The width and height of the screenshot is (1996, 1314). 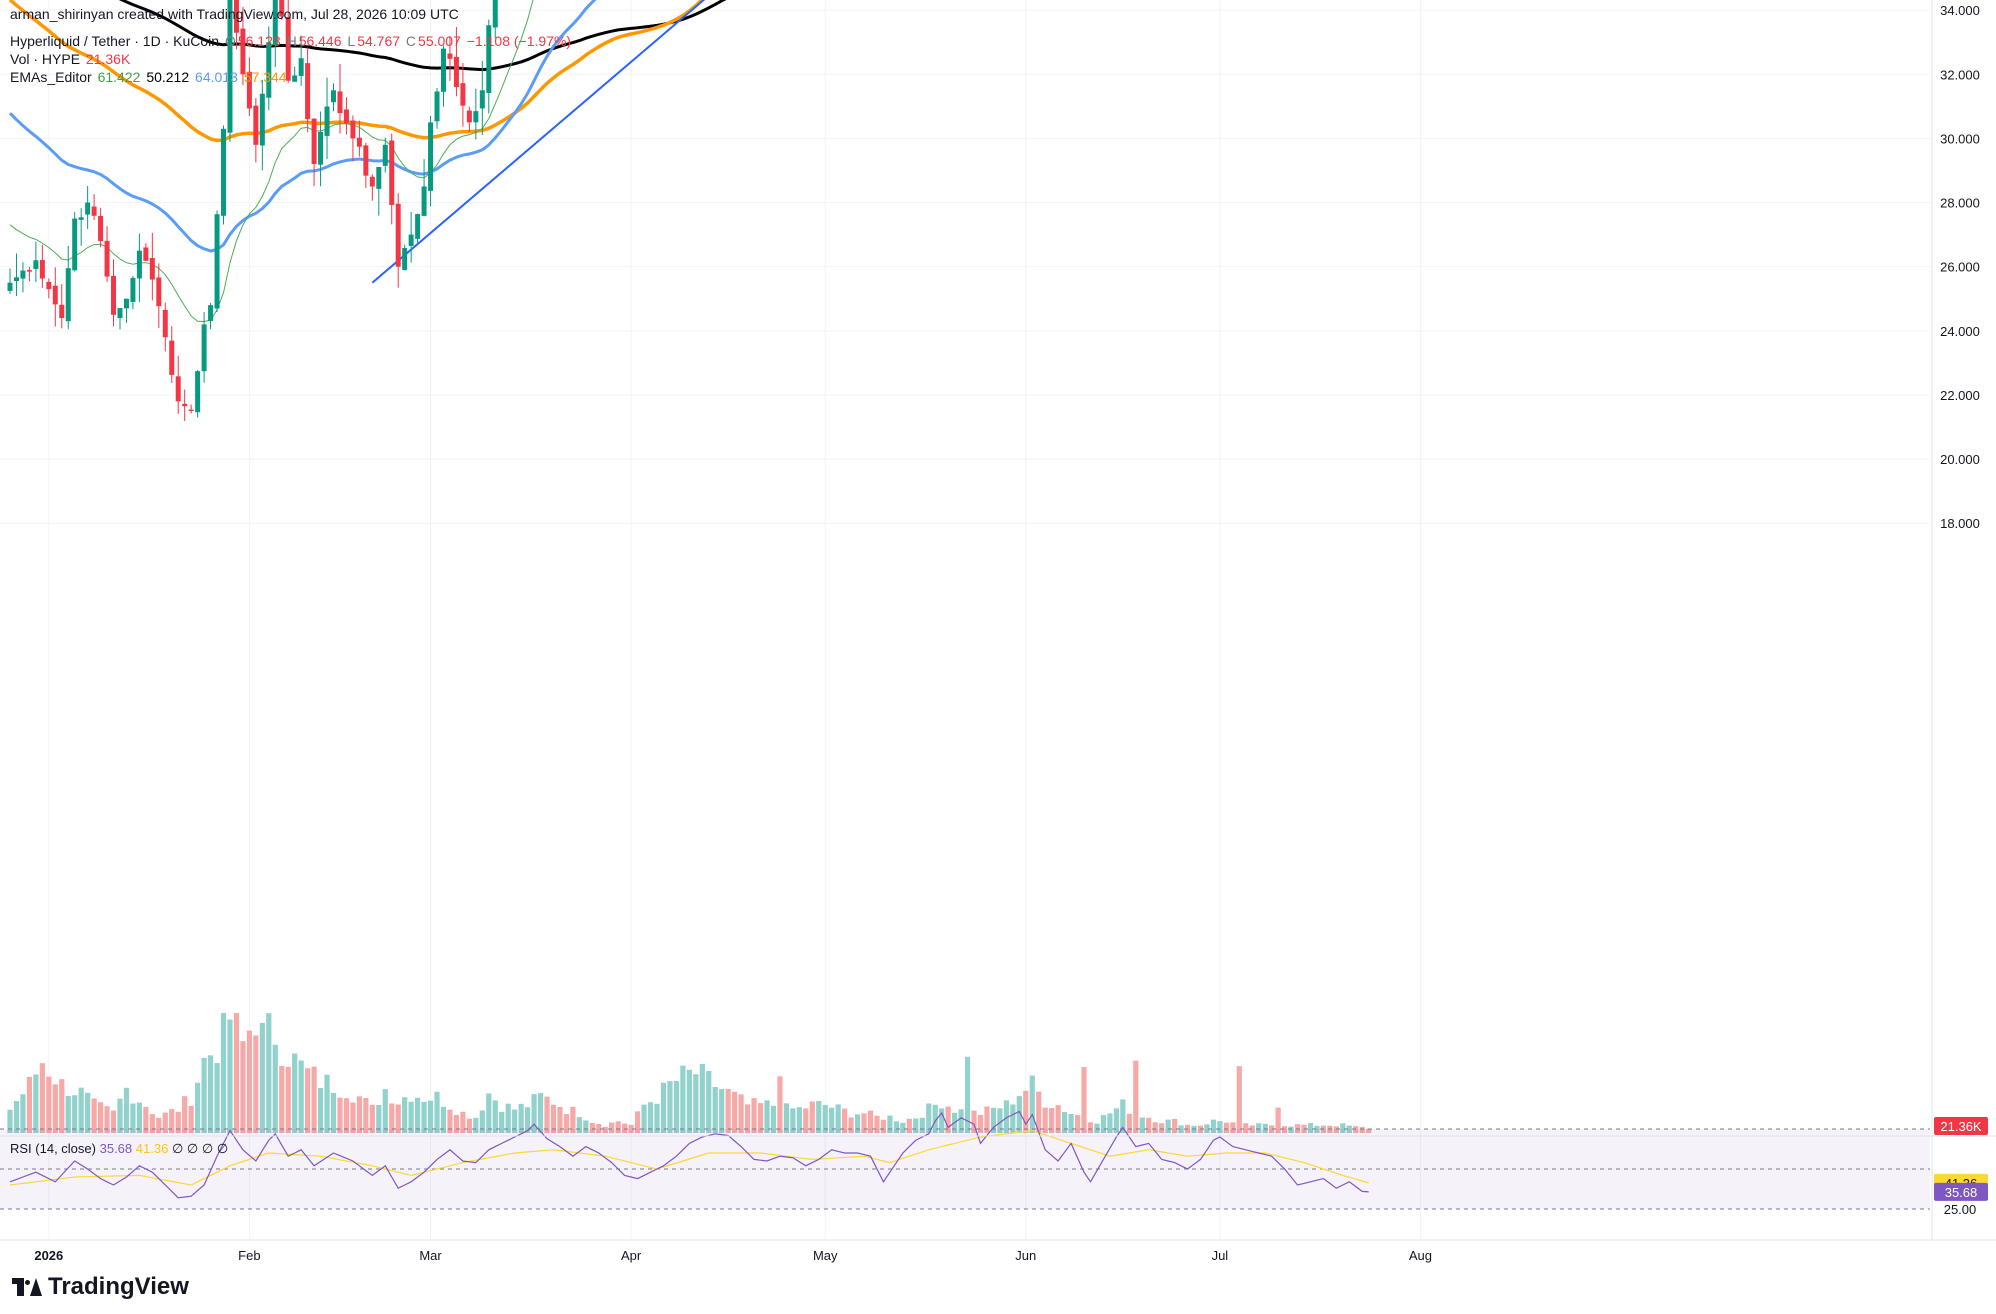 I want to click on low-label: L, so click(x=351, y=41).